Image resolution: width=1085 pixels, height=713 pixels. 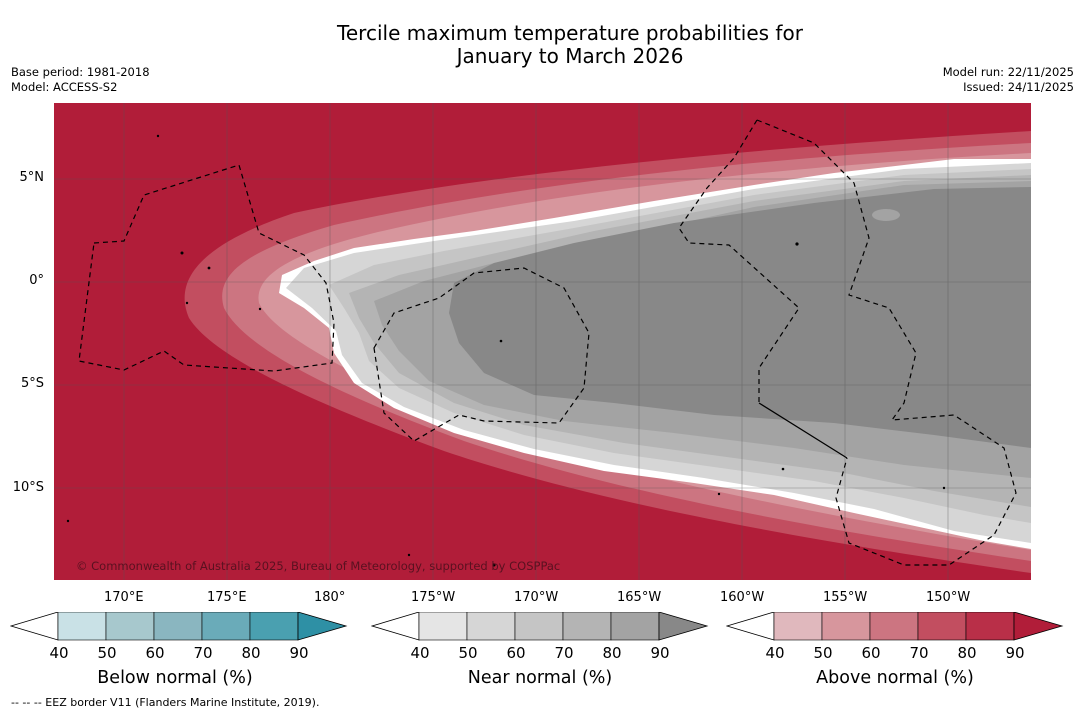 I want to click on lon-label-155w: 155°W, so click(x=845, y=597).